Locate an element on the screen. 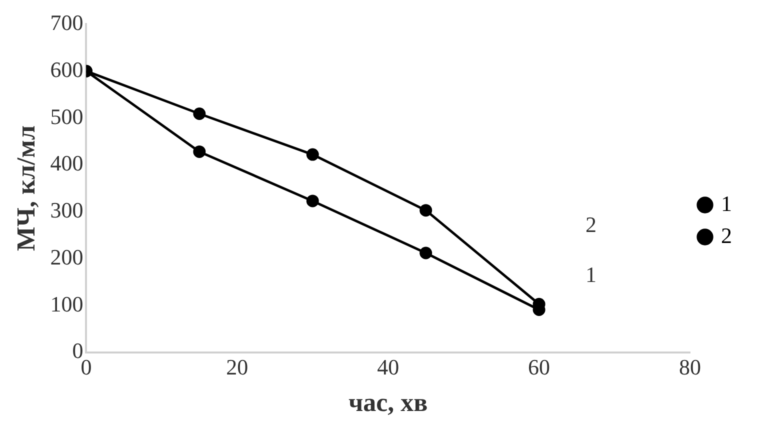 This screenshot has width=760, height=432. annotation: 1 is located at coordinates (591, 274).